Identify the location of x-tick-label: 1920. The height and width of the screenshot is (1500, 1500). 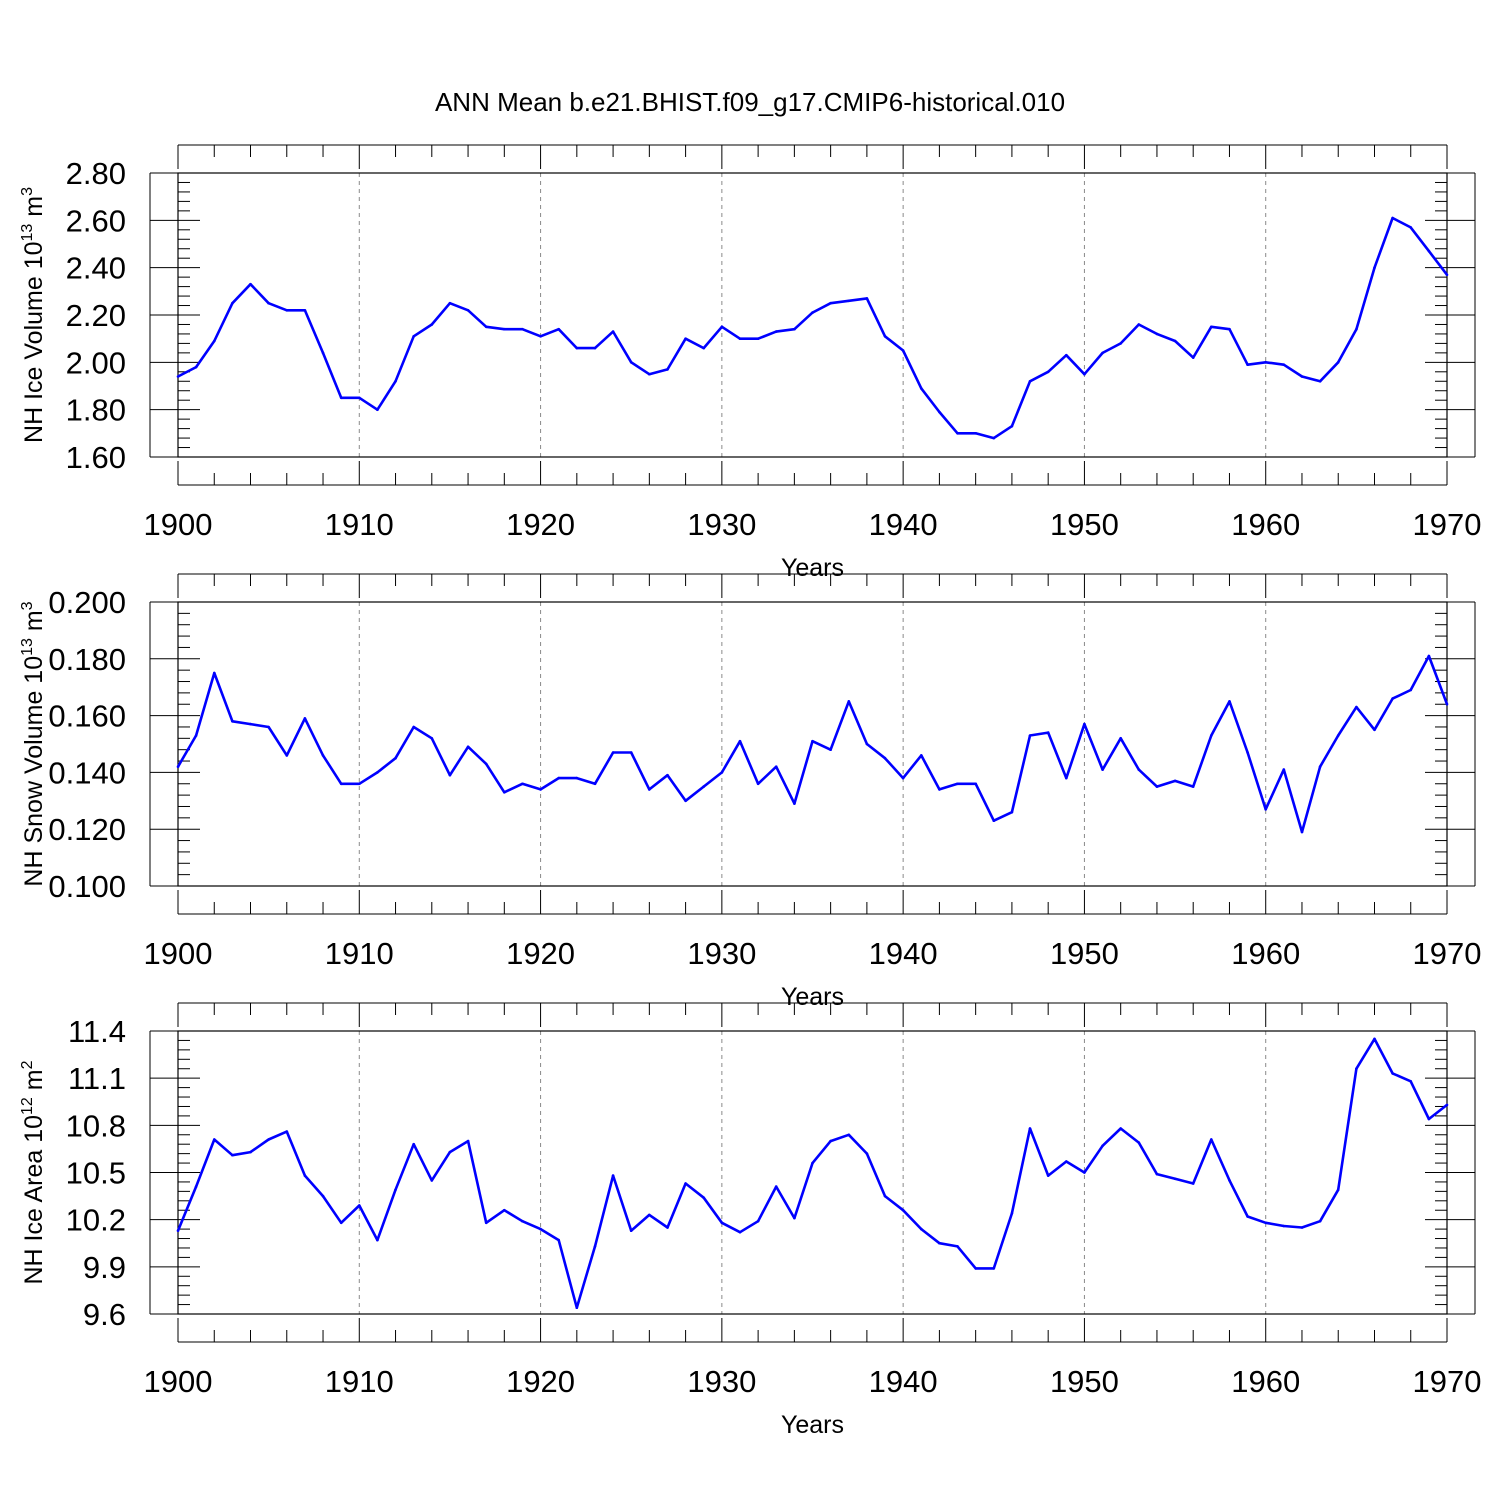
(540, 1381).